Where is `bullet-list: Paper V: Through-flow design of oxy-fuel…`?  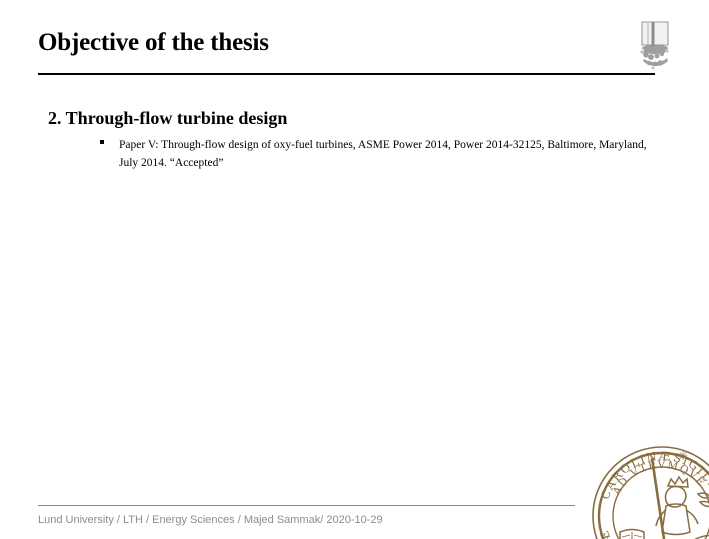 bullet-list: Paper V: Through-flow design of oxy-fuel… is located at coordinates (379, 153).